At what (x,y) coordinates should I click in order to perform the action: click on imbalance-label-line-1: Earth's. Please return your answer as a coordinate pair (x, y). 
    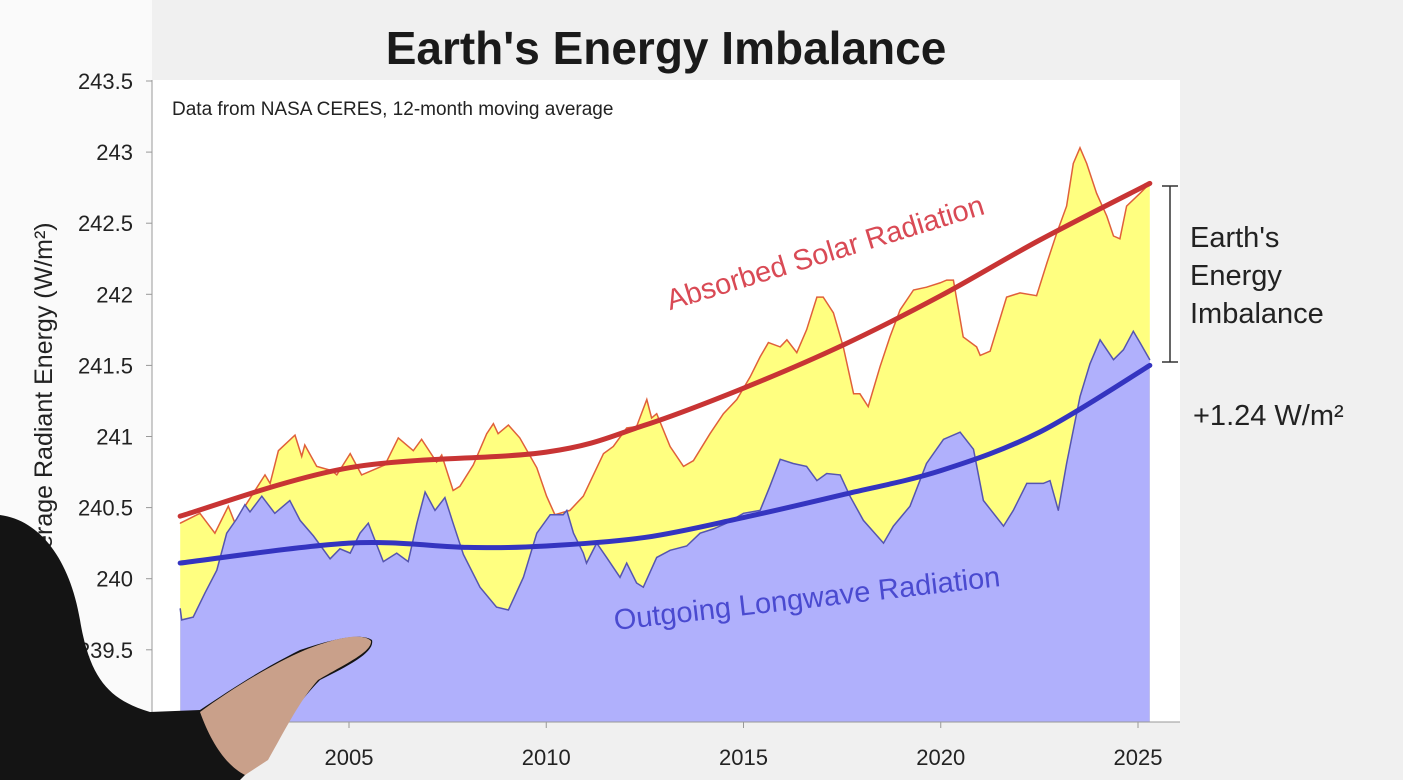
    Looking at the image, I should click on (1234, 238).